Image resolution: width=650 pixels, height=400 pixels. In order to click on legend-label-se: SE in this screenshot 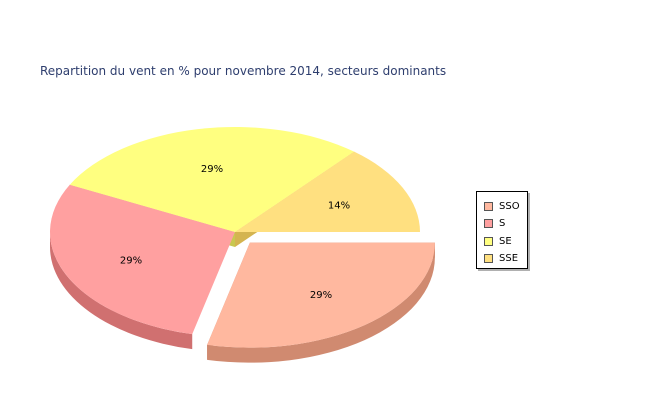, I will do `click(505, 241)`.